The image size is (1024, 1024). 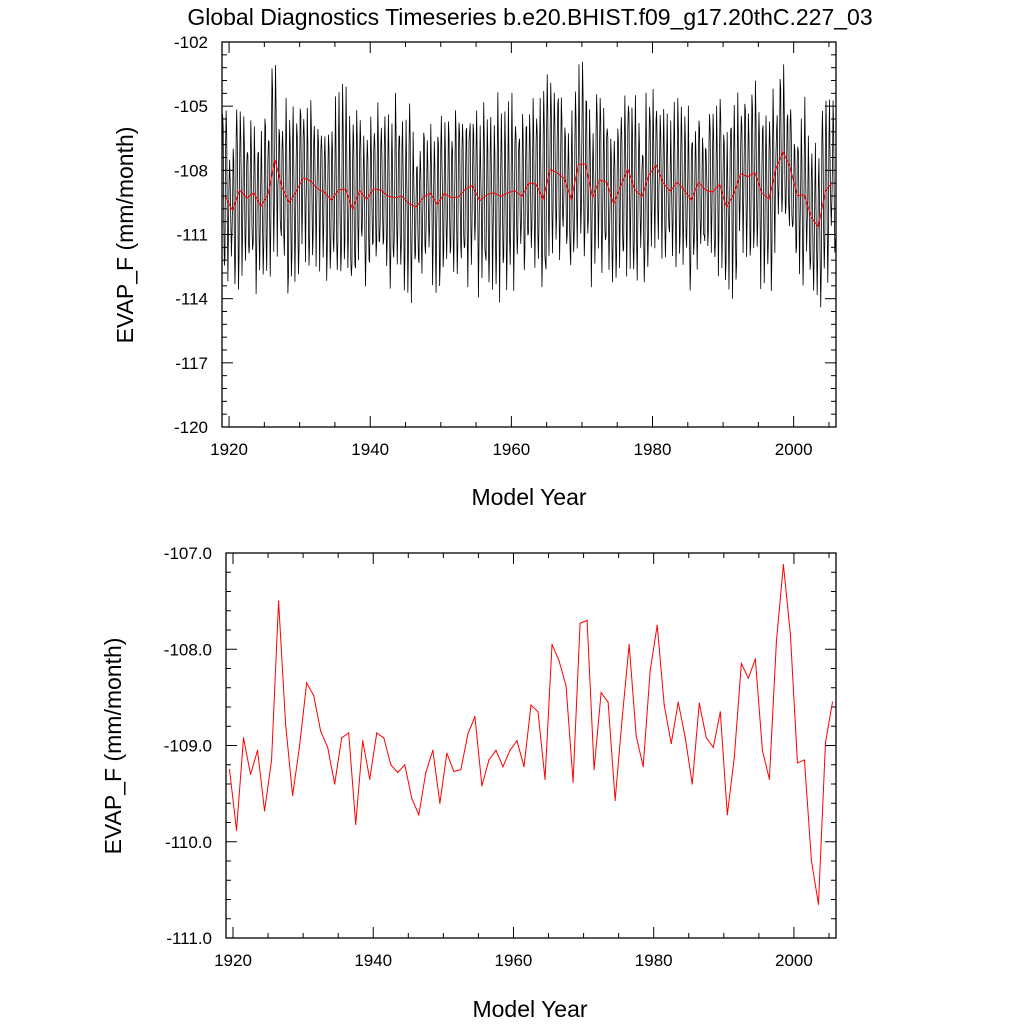 What do you see at coordinates (188, 746) in the screenshot?
I see `bottom-y-tick-label: -109.0` at bounding box center [188, 746].